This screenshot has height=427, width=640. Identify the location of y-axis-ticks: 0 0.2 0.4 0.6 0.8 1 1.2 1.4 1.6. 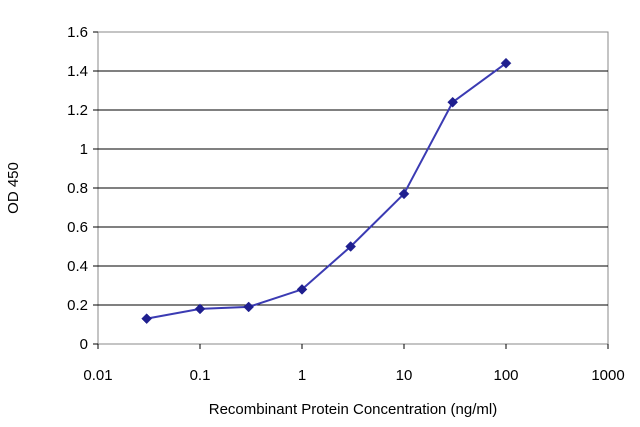
(82, 188).